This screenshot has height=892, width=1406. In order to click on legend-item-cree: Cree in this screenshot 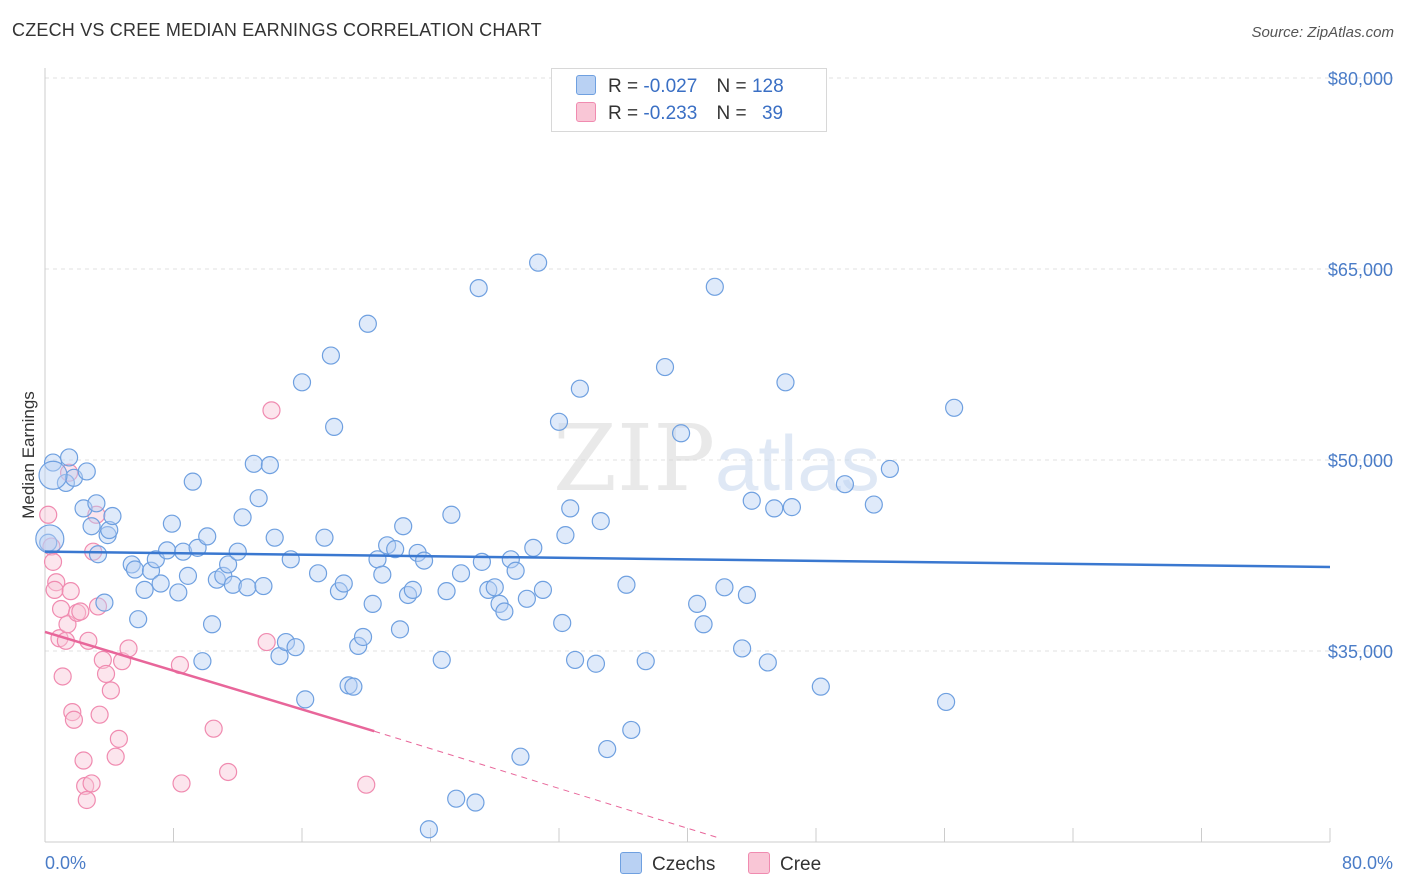, I will do `click(784, 864)`.